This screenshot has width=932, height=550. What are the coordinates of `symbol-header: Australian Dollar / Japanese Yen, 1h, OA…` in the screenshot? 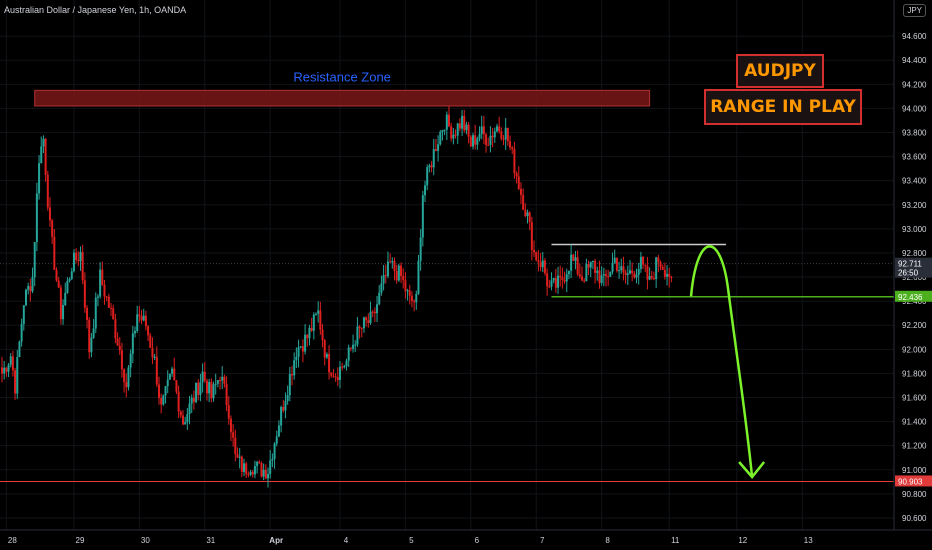 It's located at (95, 10).